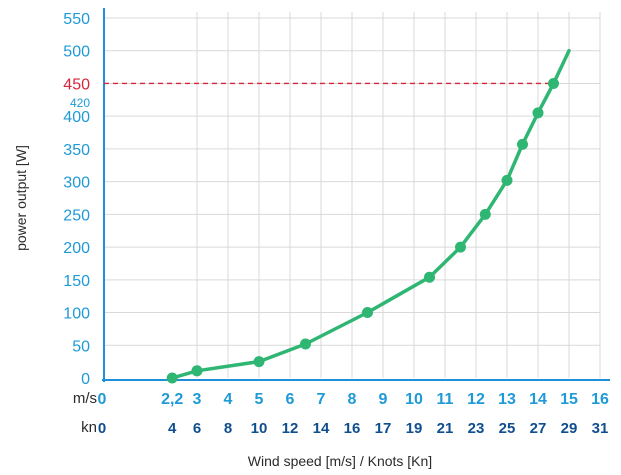 This screenshot has width=621, height=475. What do you see at coordinates (259, 428) in the screenshot?
I see `x-tick-label-kn: 10` at bounding box center [259, 428].